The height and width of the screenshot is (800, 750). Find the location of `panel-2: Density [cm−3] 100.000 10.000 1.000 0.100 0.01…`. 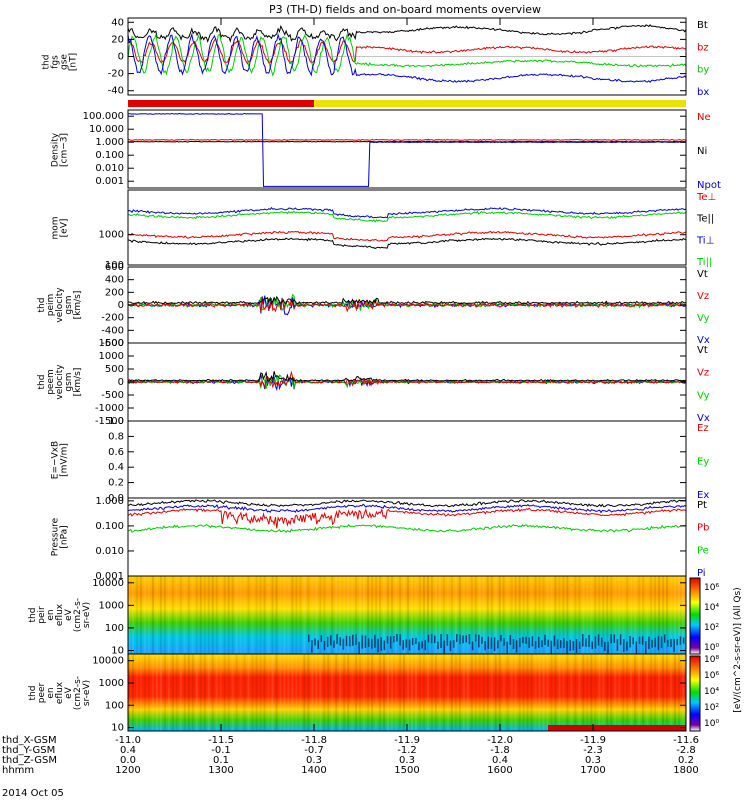

panel-2: Density [cm−3] 100.000 10.000 1.000 0.100 0.01… is located at coordinates (386, 150).